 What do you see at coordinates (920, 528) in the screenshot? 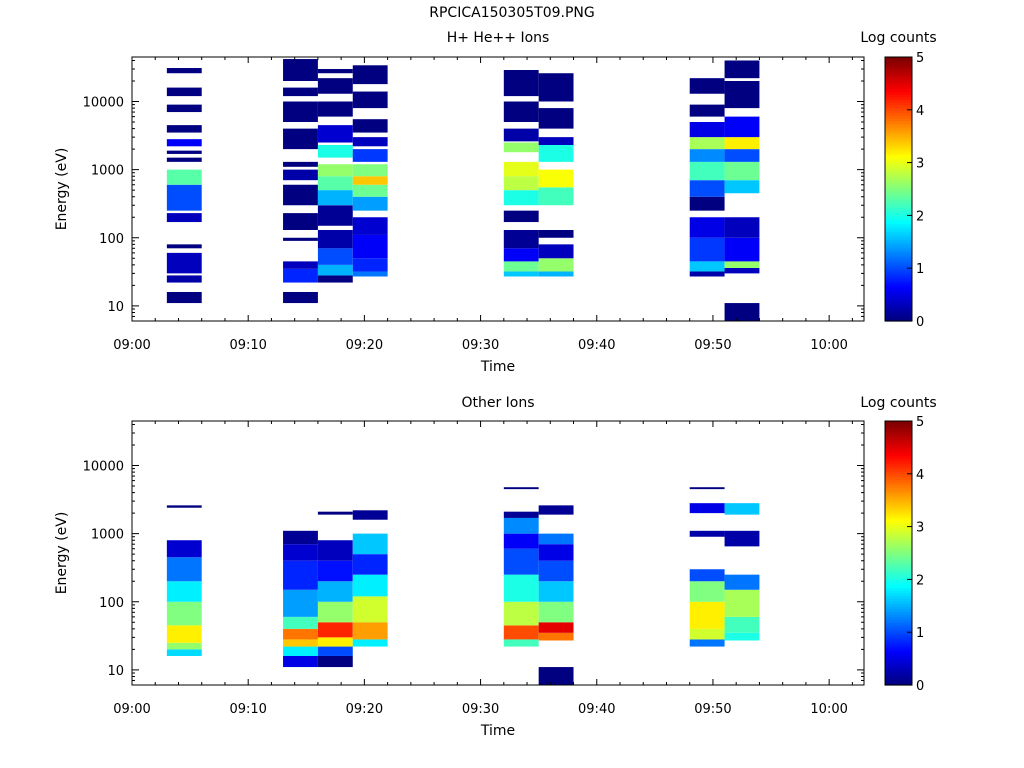
I see `colorbar-tick-label: 3` at bounding box center [920, 528].